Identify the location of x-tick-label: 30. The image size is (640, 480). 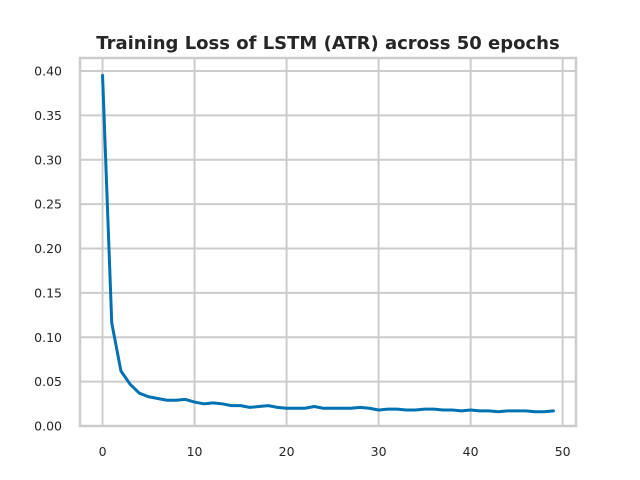
(379, 451).